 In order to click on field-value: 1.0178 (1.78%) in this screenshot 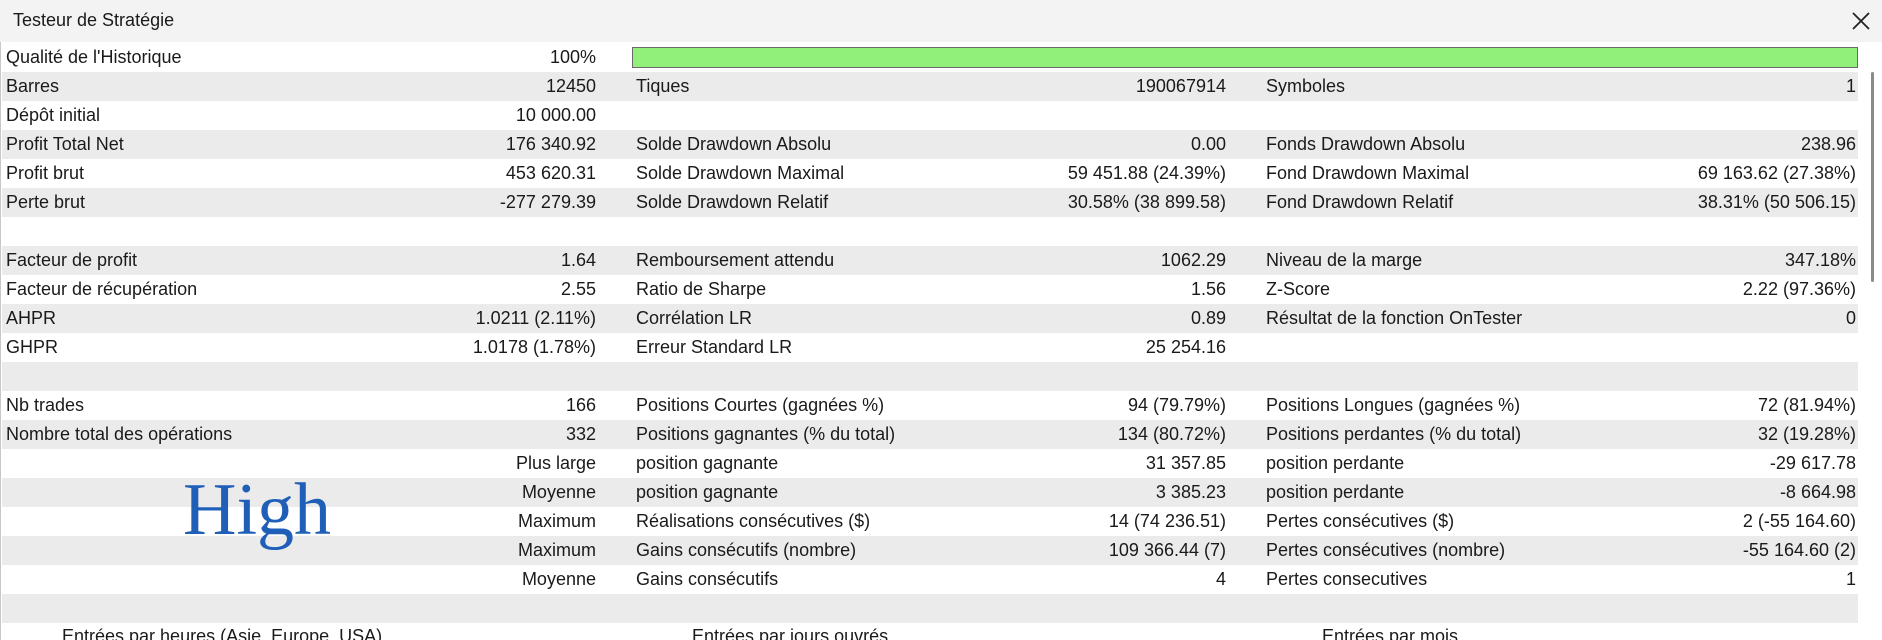, I will do `click(534, 347)`.